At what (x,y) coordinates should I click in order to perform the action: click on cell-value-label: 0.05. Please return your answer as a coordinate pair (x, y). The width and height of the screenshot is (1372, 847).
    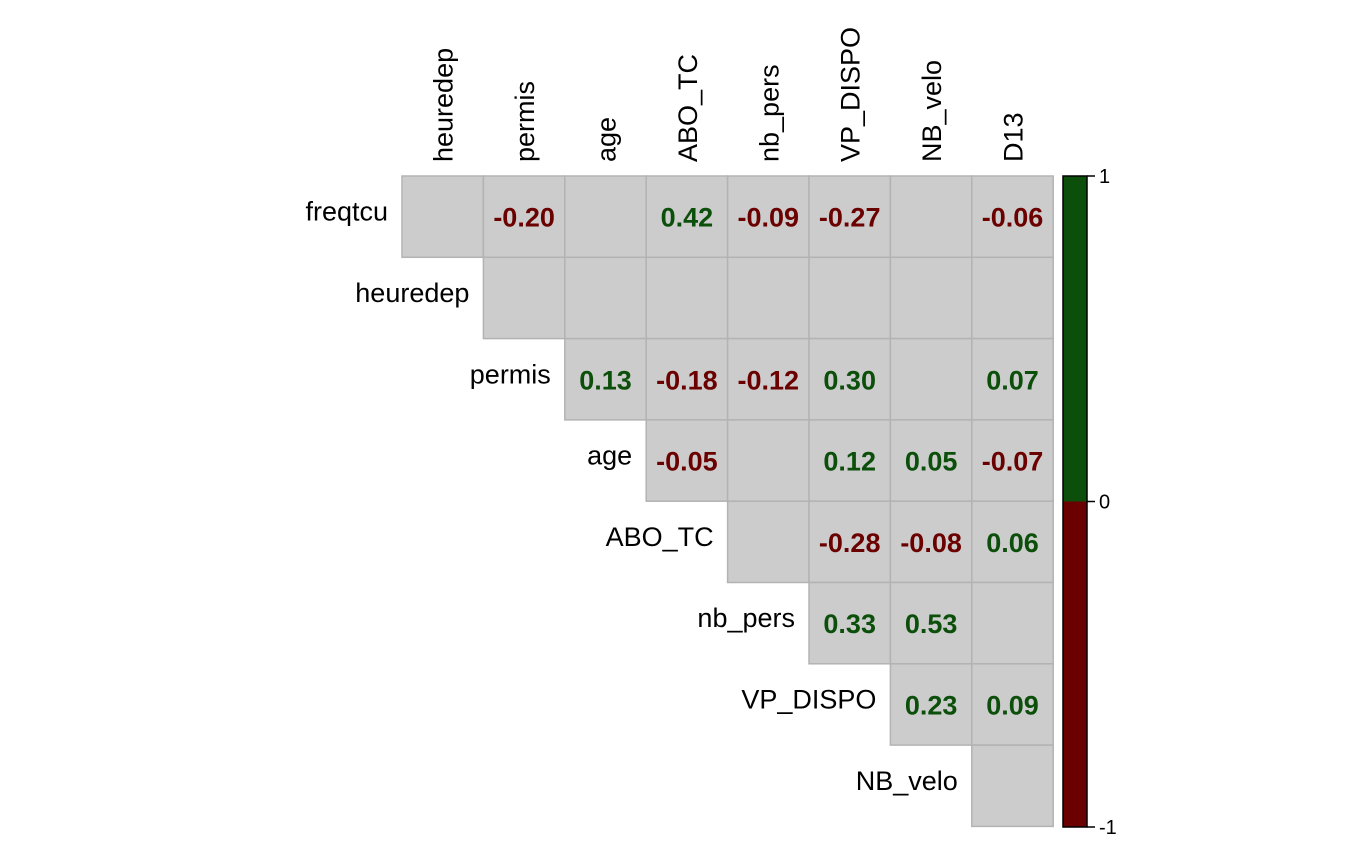
    Looking at the image, I should click on (931, 462).